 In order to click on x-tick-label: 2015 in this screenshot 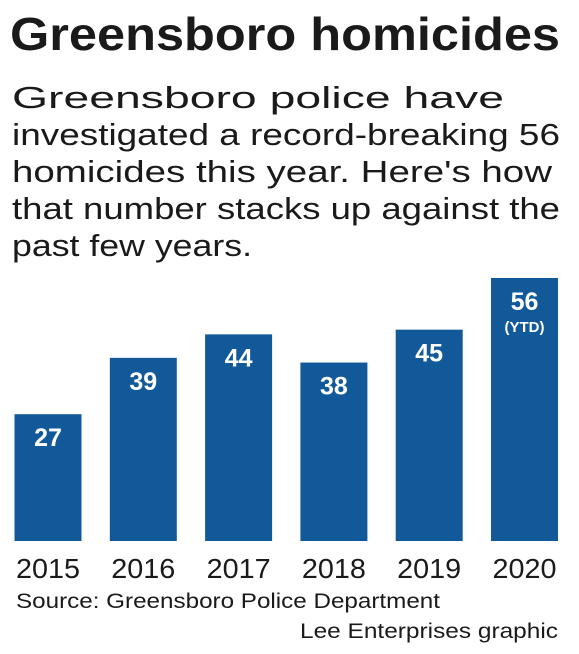, I will do `click(48, 568)`.